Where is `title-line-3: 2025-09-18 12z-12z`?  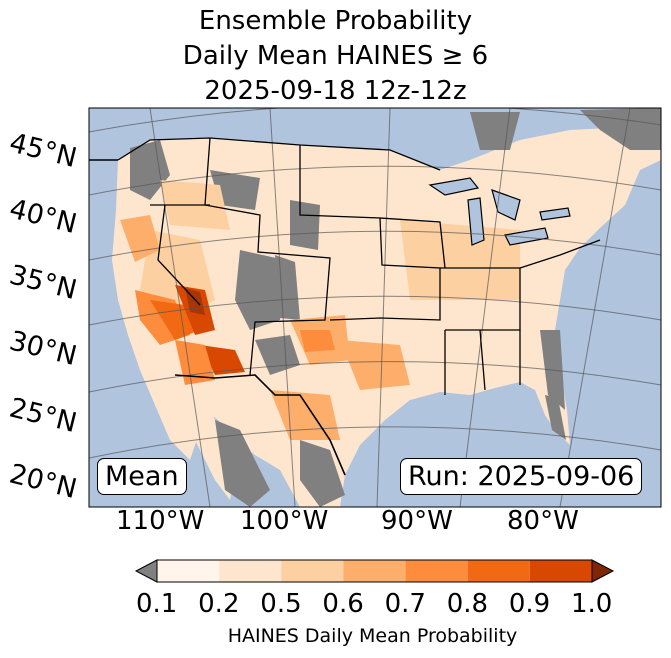 title-line-3: 2025-09-18 12z-12z is located at coordinates (335, 91).